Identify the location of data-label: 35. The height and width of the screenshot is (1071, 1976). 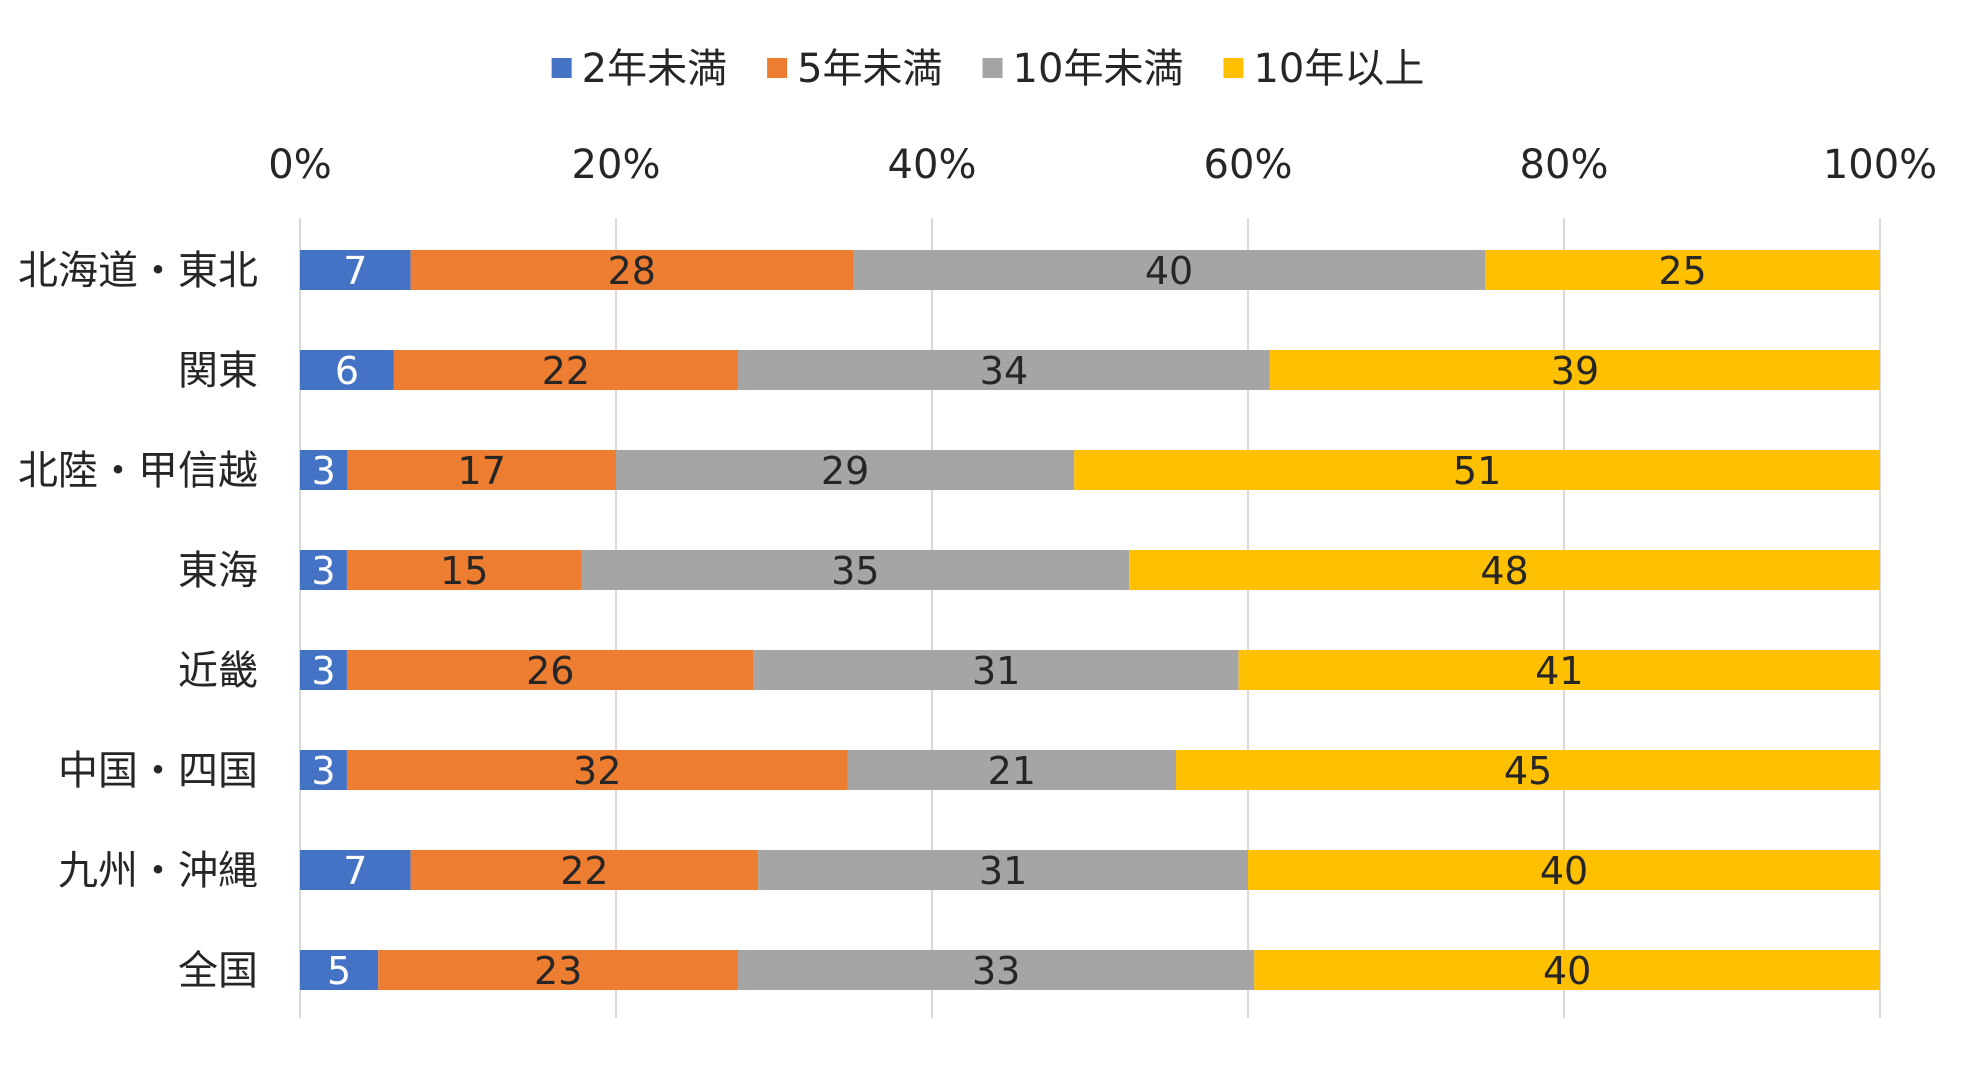
(855, 571).